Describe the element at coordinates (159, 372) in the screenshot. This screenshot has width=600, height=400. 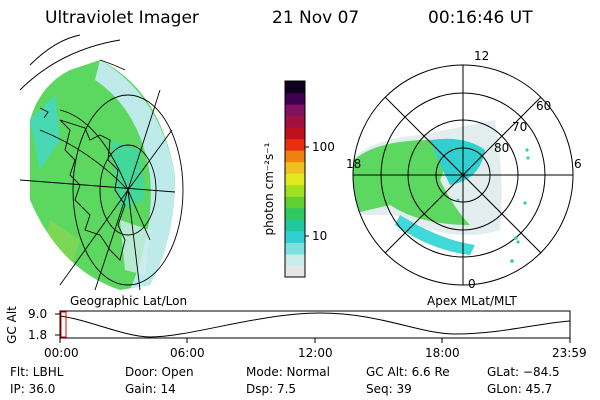
I see `door-readout: Door: Open` at that location.